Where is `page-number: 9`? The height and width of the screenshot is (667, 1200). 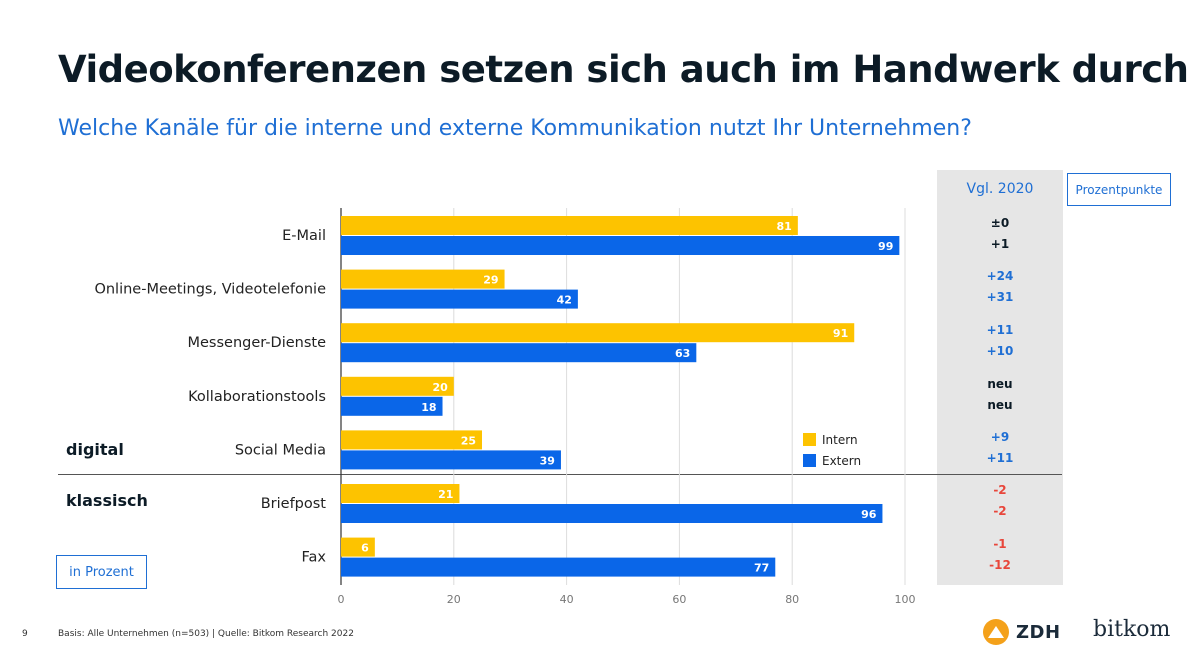 page-number: 9 is located at coordinates (25, 634).